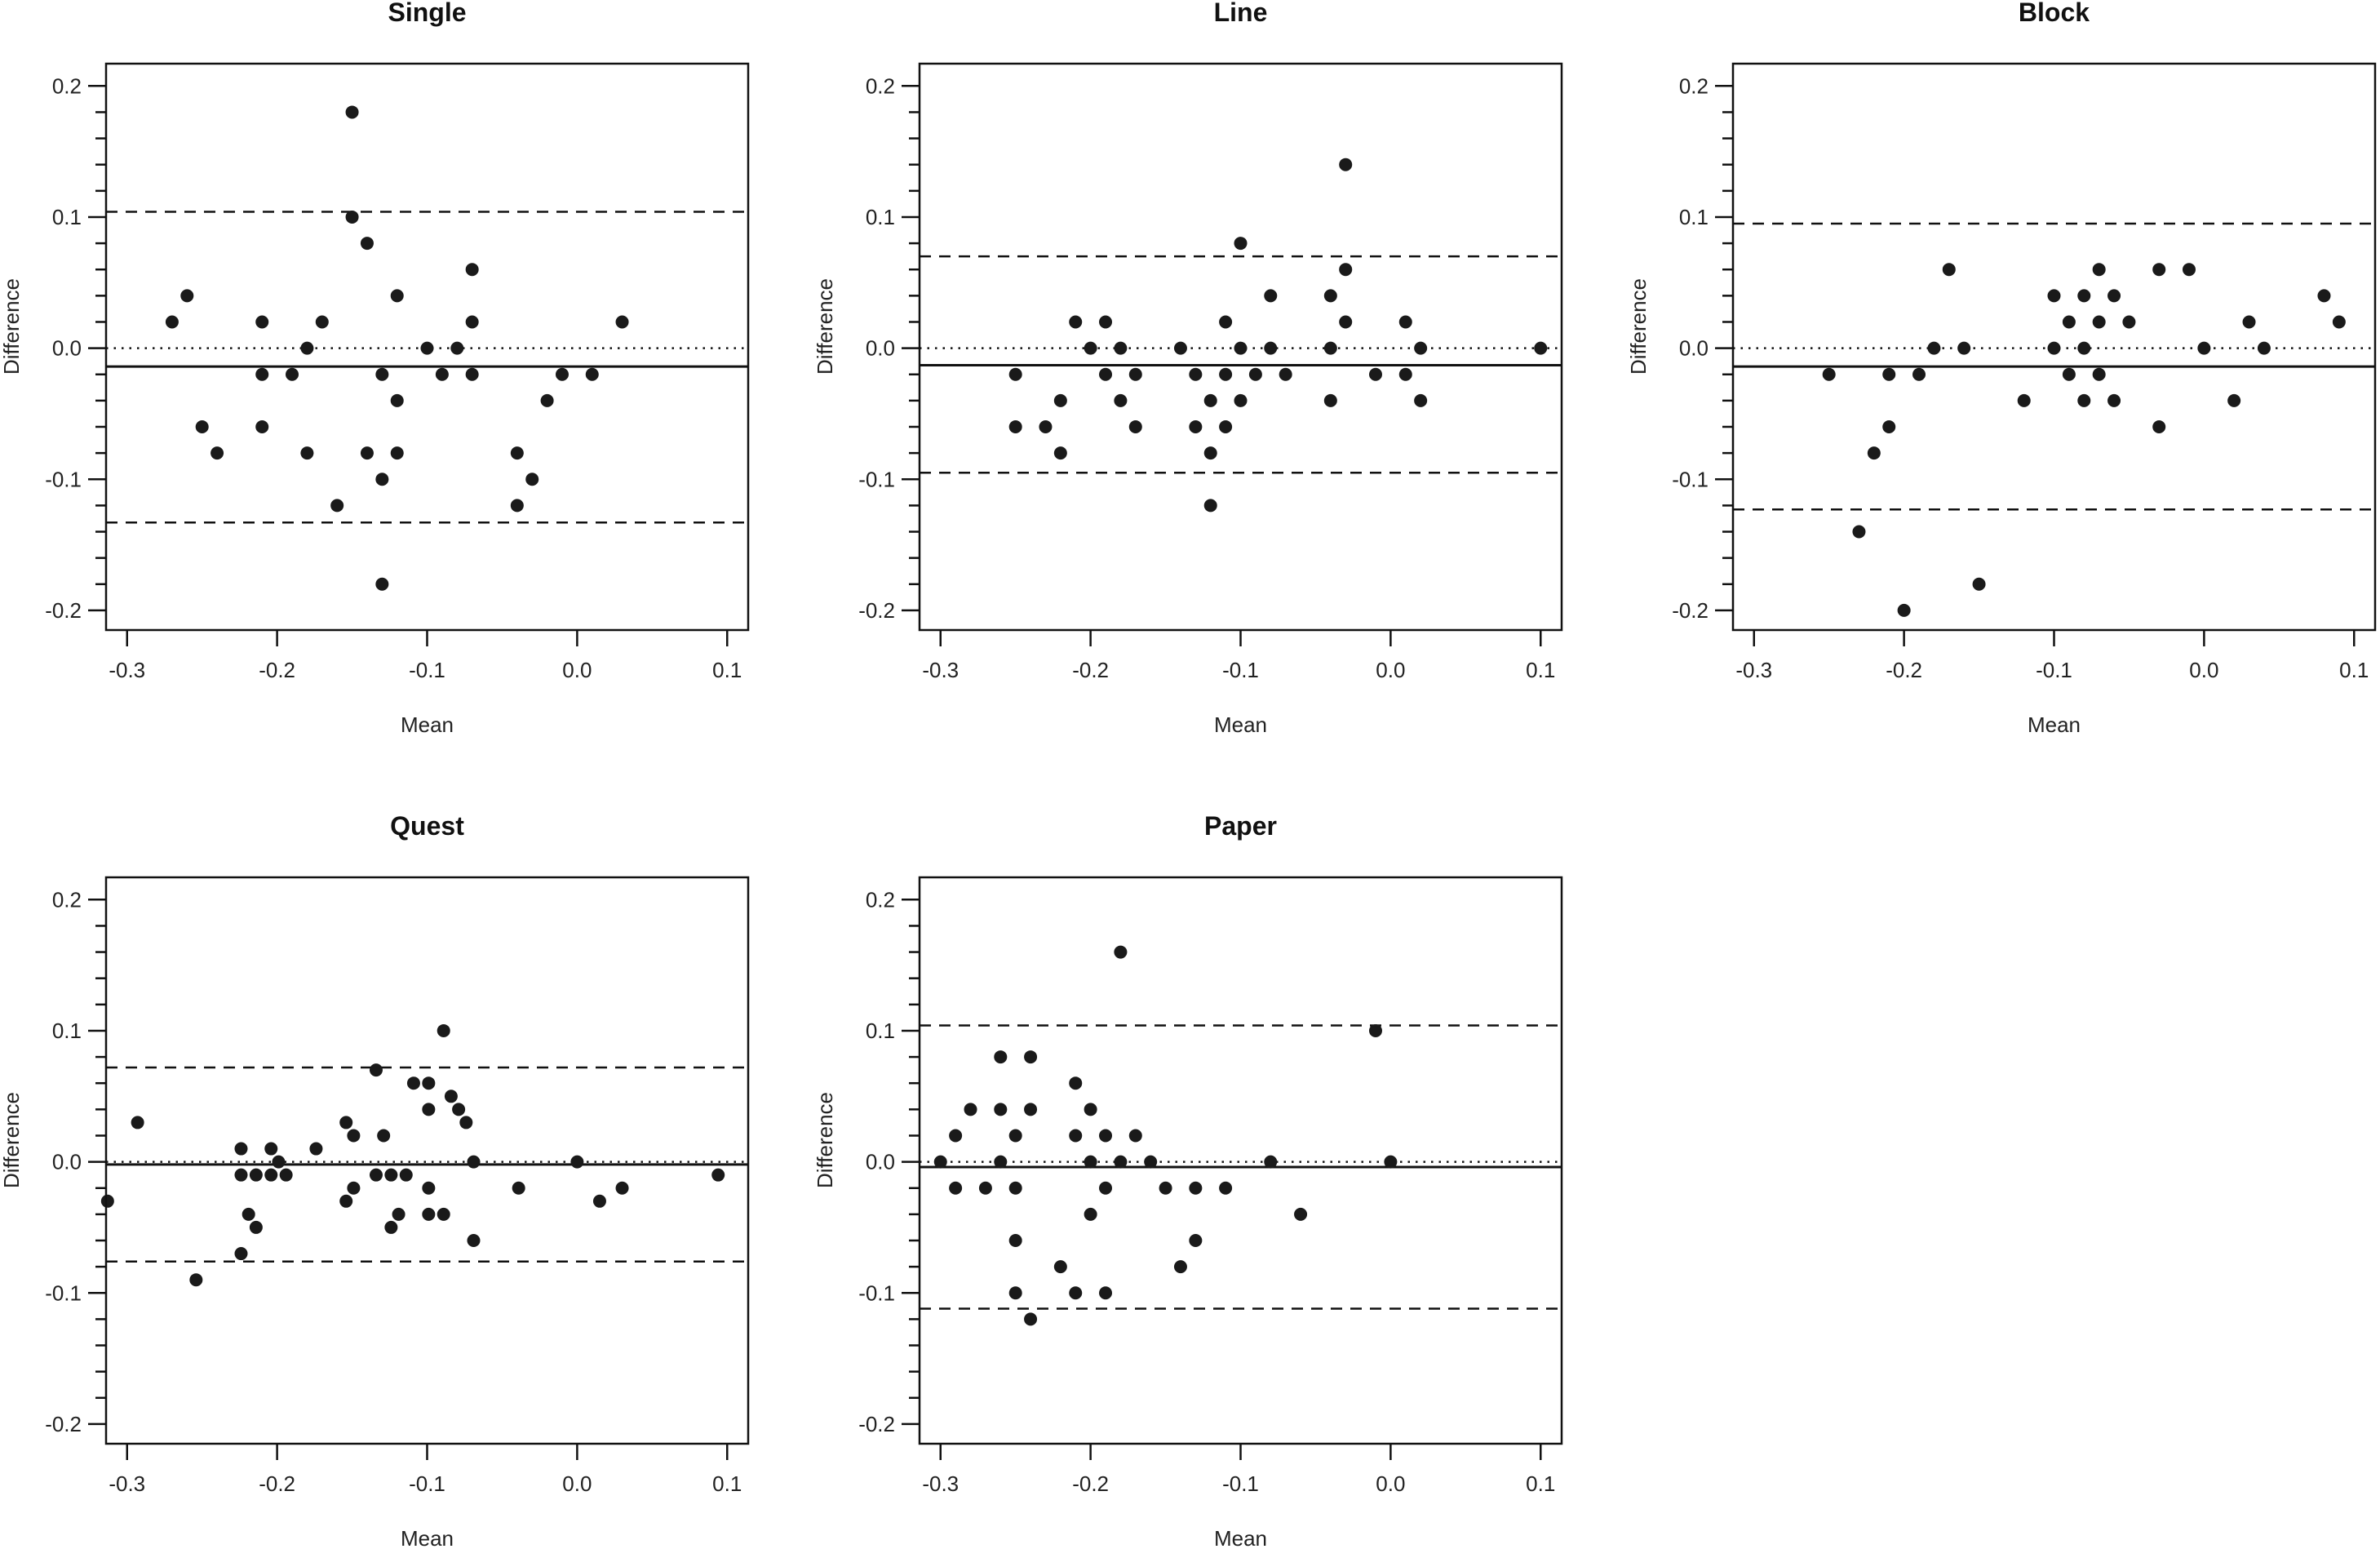 The width and height of the screenshot is (2380, 1549). I want to click on y-tick-label: 0.0, so click(880, 1162).